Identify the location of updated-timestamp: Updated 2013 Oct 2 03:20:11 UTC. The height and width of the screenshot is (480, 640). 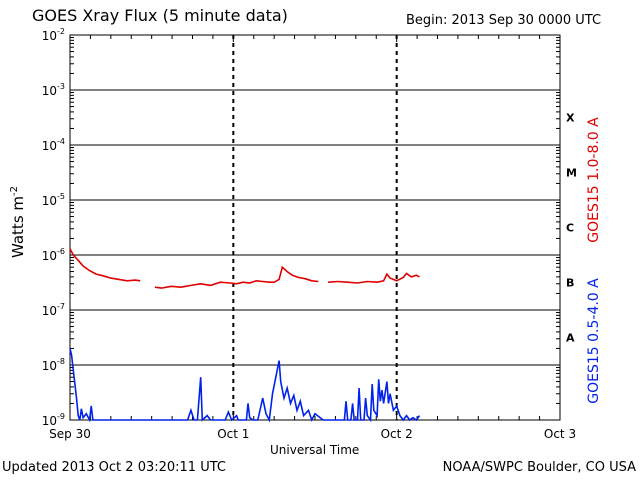
(114, 467).